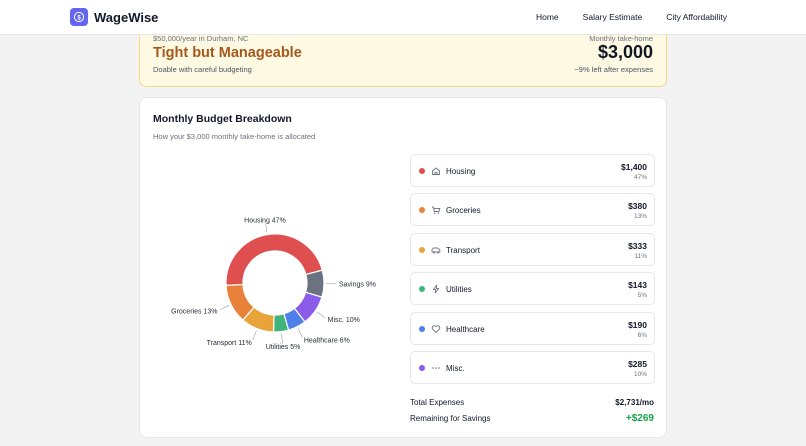 Image resolution: width=806 pixels, height=446 pixels. I want to click on takehome-amount: $3,000, so click(625, 52).